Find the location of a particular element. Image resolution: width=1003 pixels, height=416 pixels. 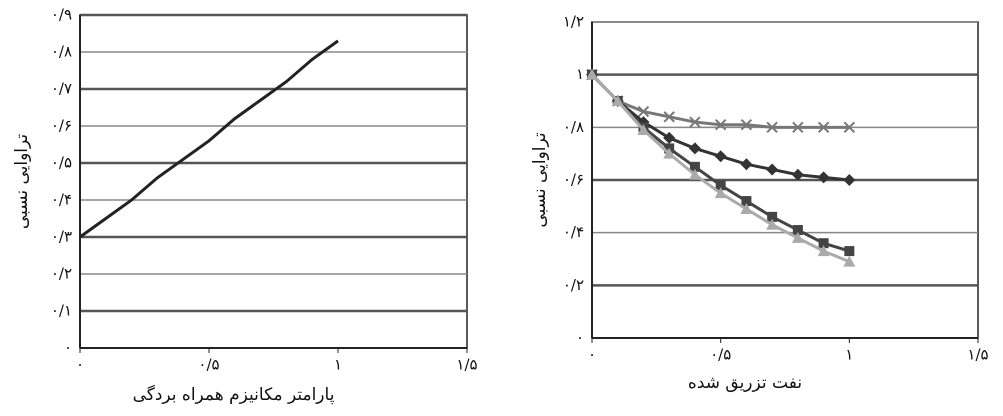

y-tick-label: ۰/۹ is located at coordinates (61, 15).